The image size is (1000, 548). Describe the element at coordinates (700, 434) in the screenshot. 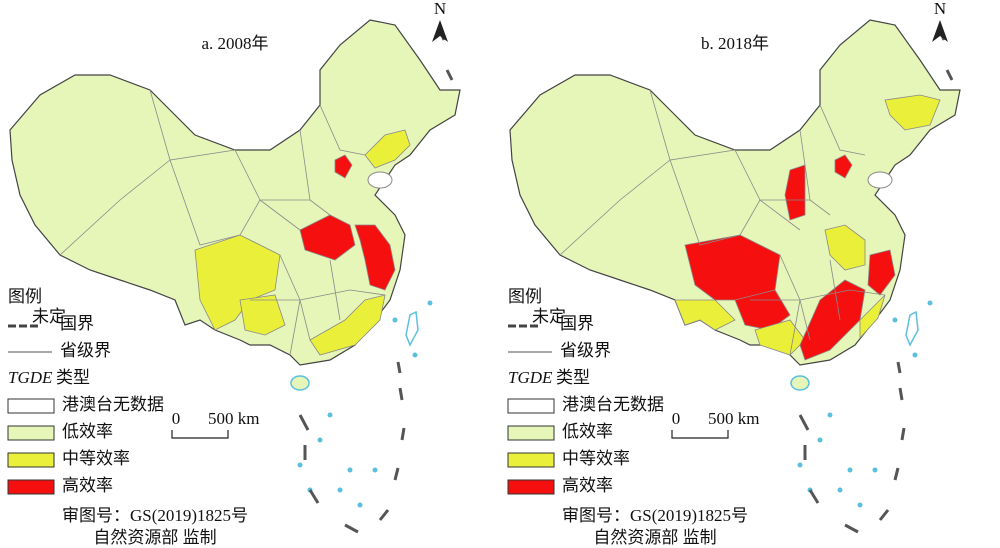

I see `scale-bar` at that location.